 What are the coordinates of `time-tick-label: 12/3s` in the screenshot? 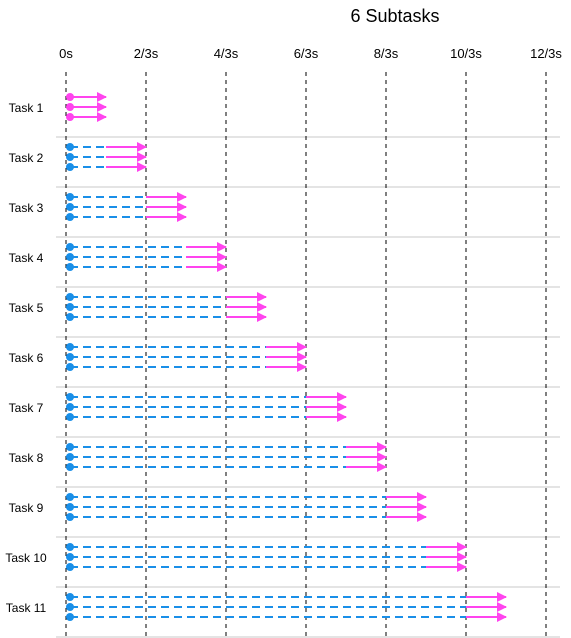 It's located at (546, 53).